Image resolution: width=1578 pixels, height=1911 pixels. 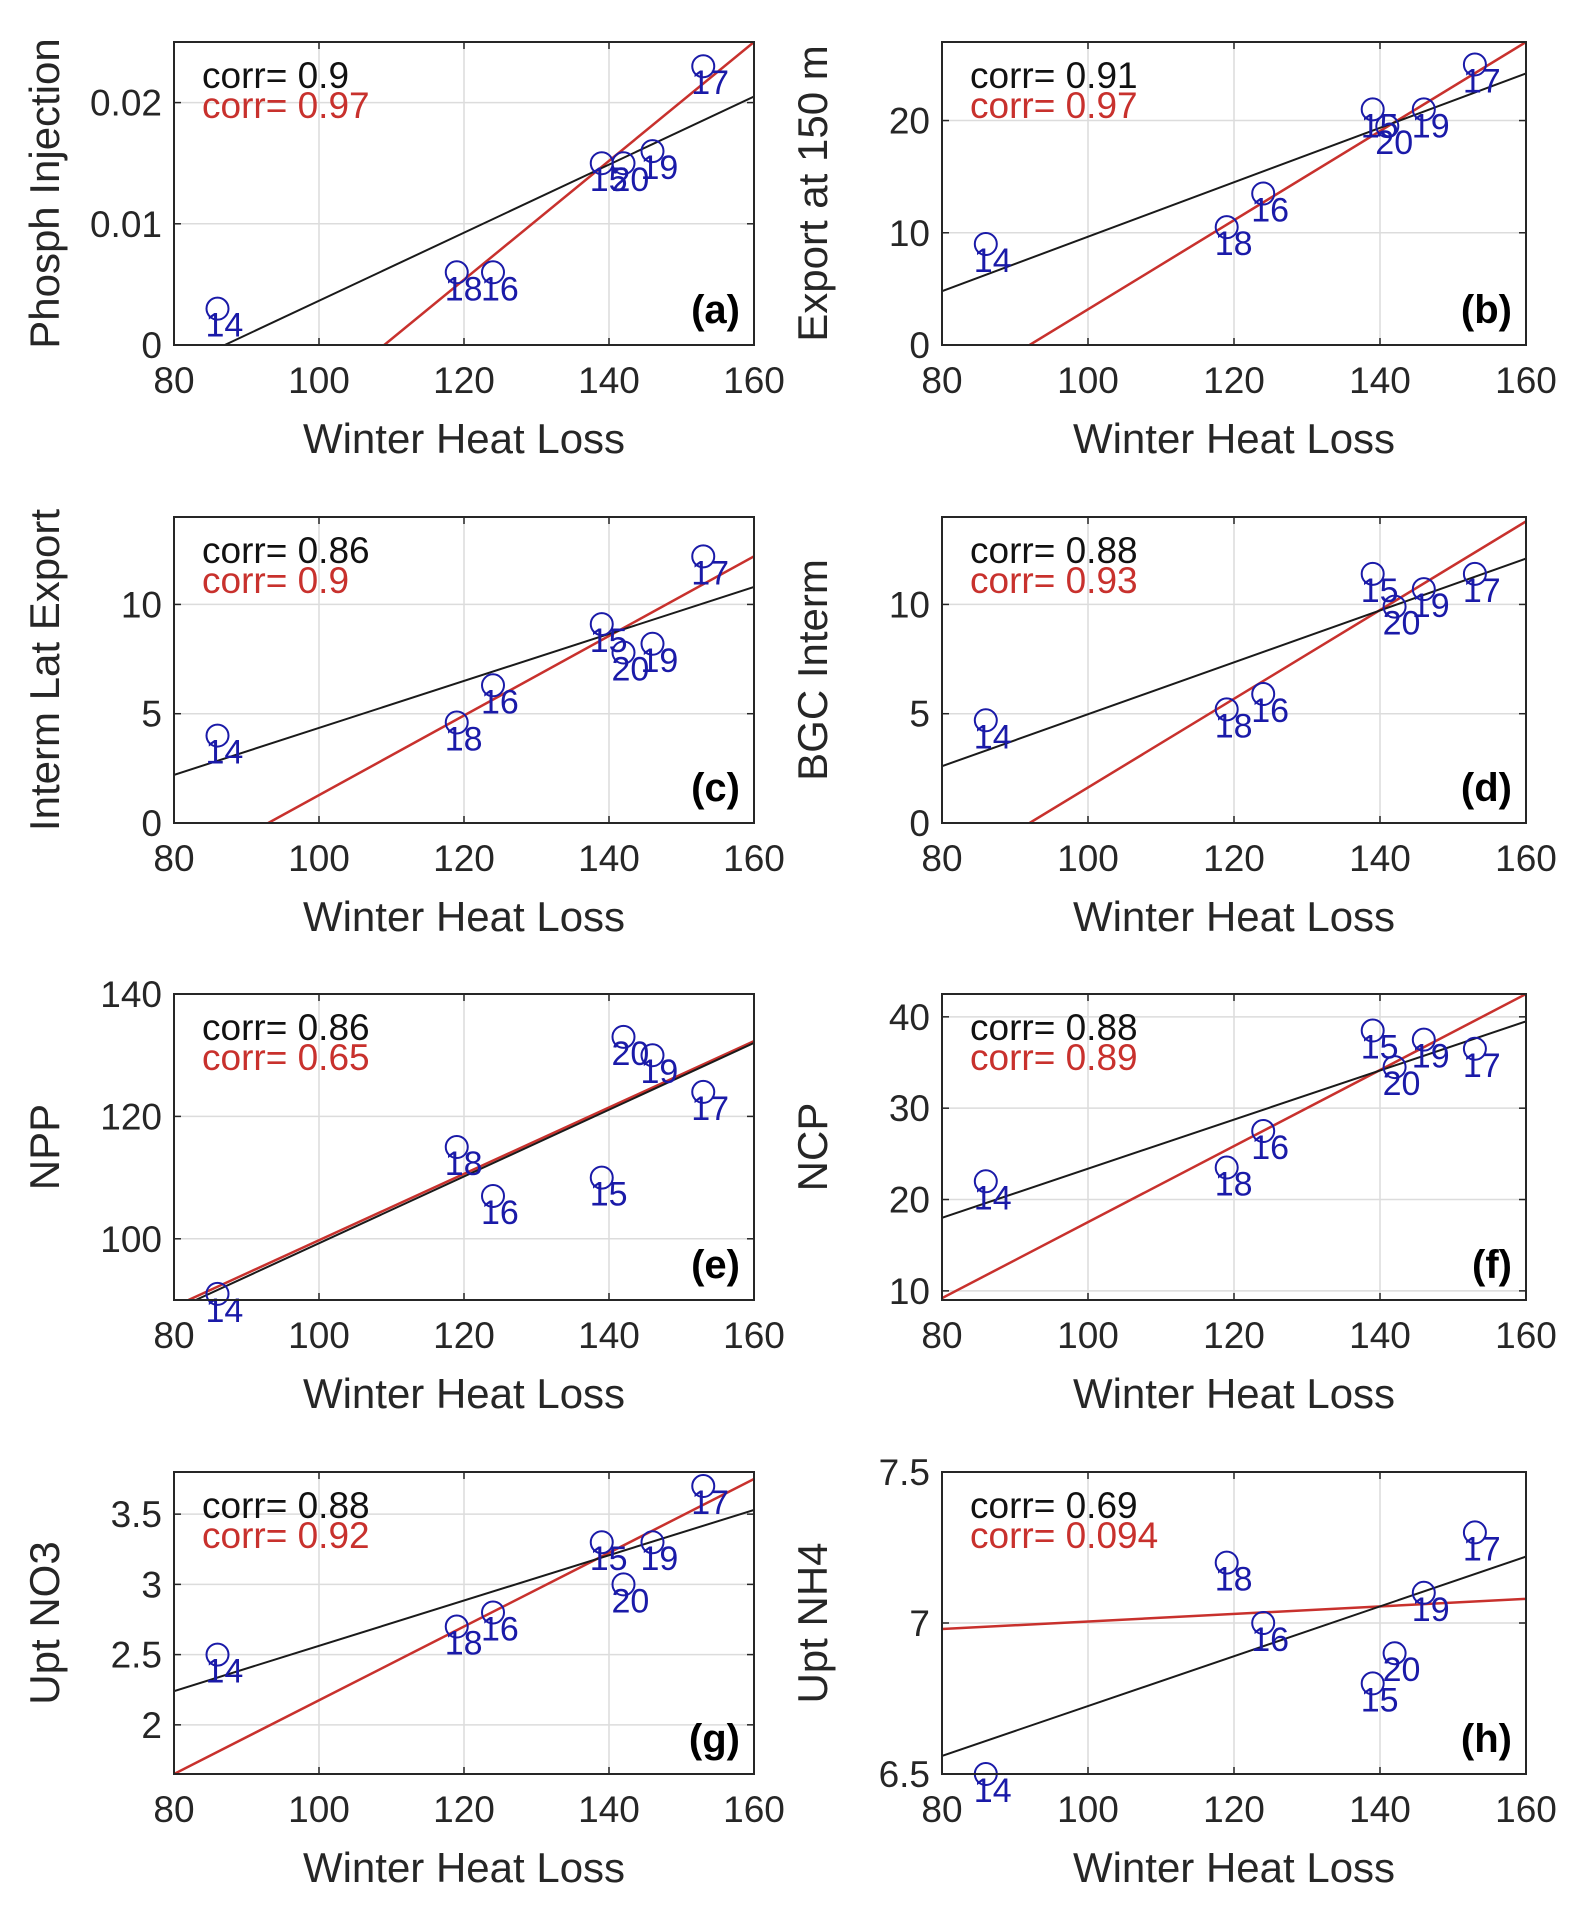 I want to click on corr-red-annotation: corr= 0.92, so click(x=286, y=1535).